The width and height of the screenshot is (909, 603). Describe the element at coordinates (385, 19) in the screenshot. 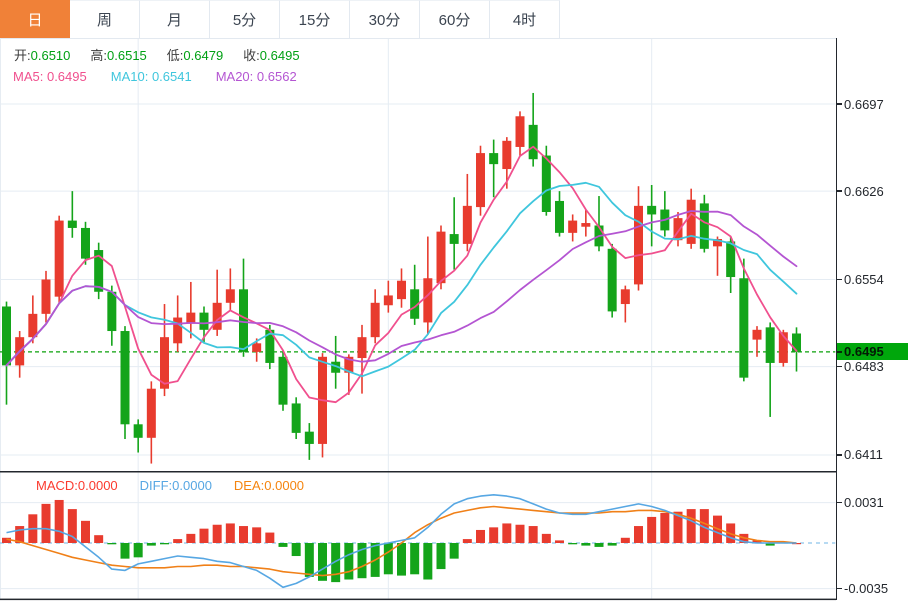

I see `tab-6-30分: 30分` at that location.